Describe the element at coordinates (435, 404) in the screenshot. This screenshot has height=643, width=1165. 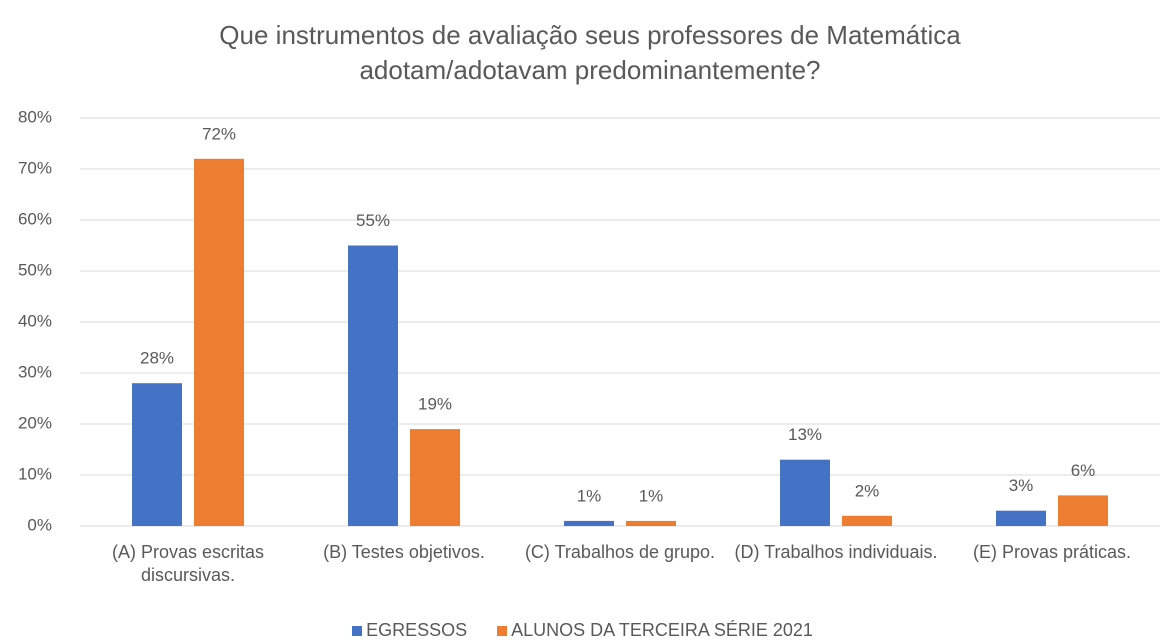
I see `data-label: 19%` at that location.